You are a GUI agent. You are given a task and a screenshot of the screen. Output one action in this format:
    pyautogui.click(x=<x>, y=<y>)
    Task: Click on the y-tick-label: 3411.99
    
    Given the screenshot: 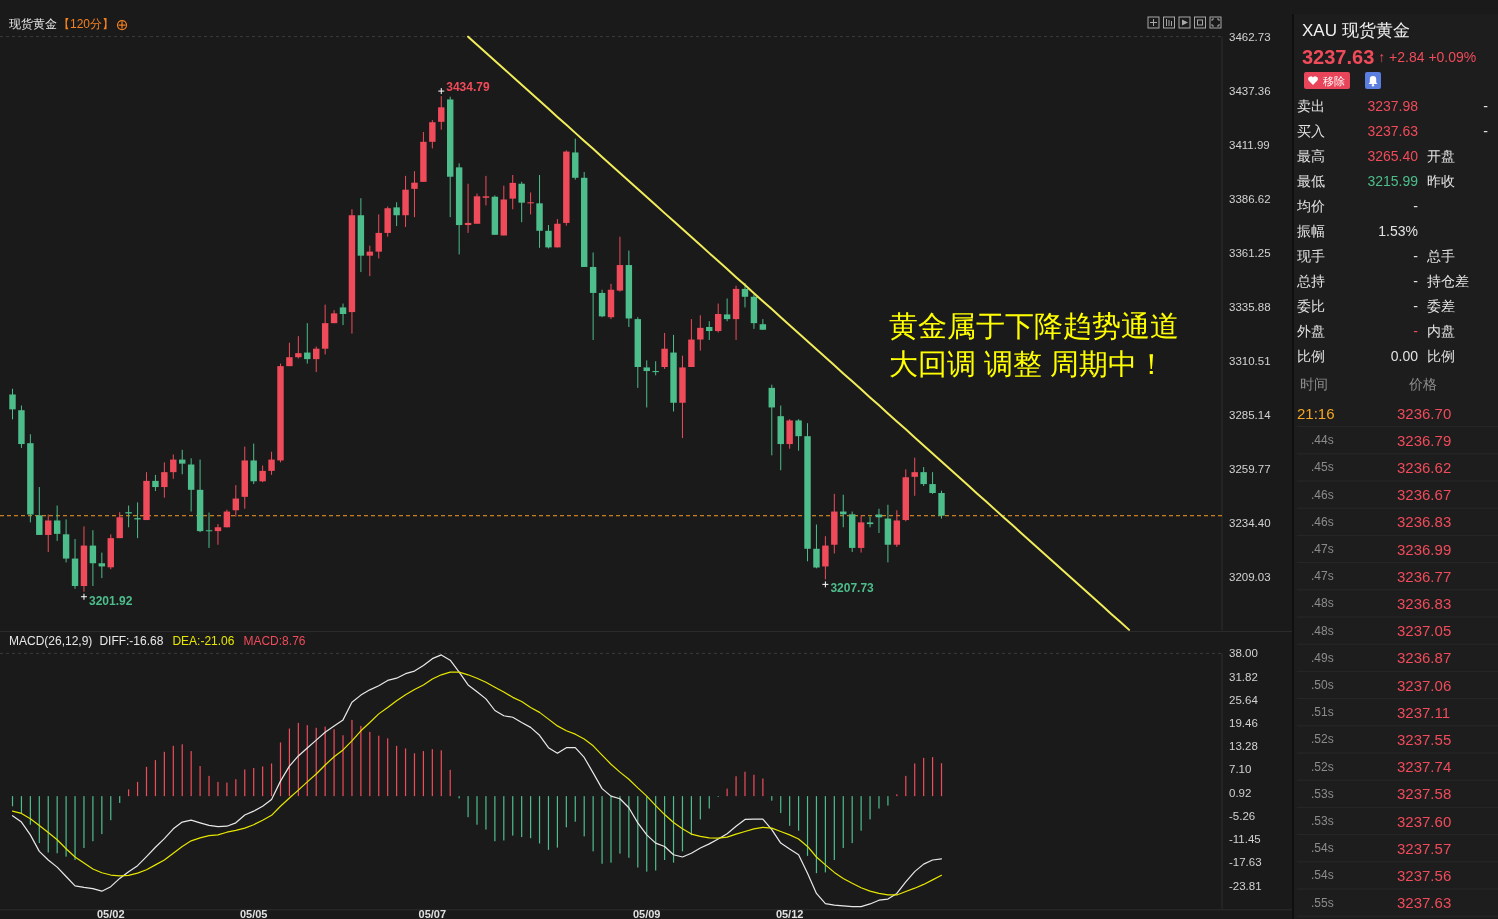 What is the action you would take?
    pyautogui.click(x=1249, y=144)
    